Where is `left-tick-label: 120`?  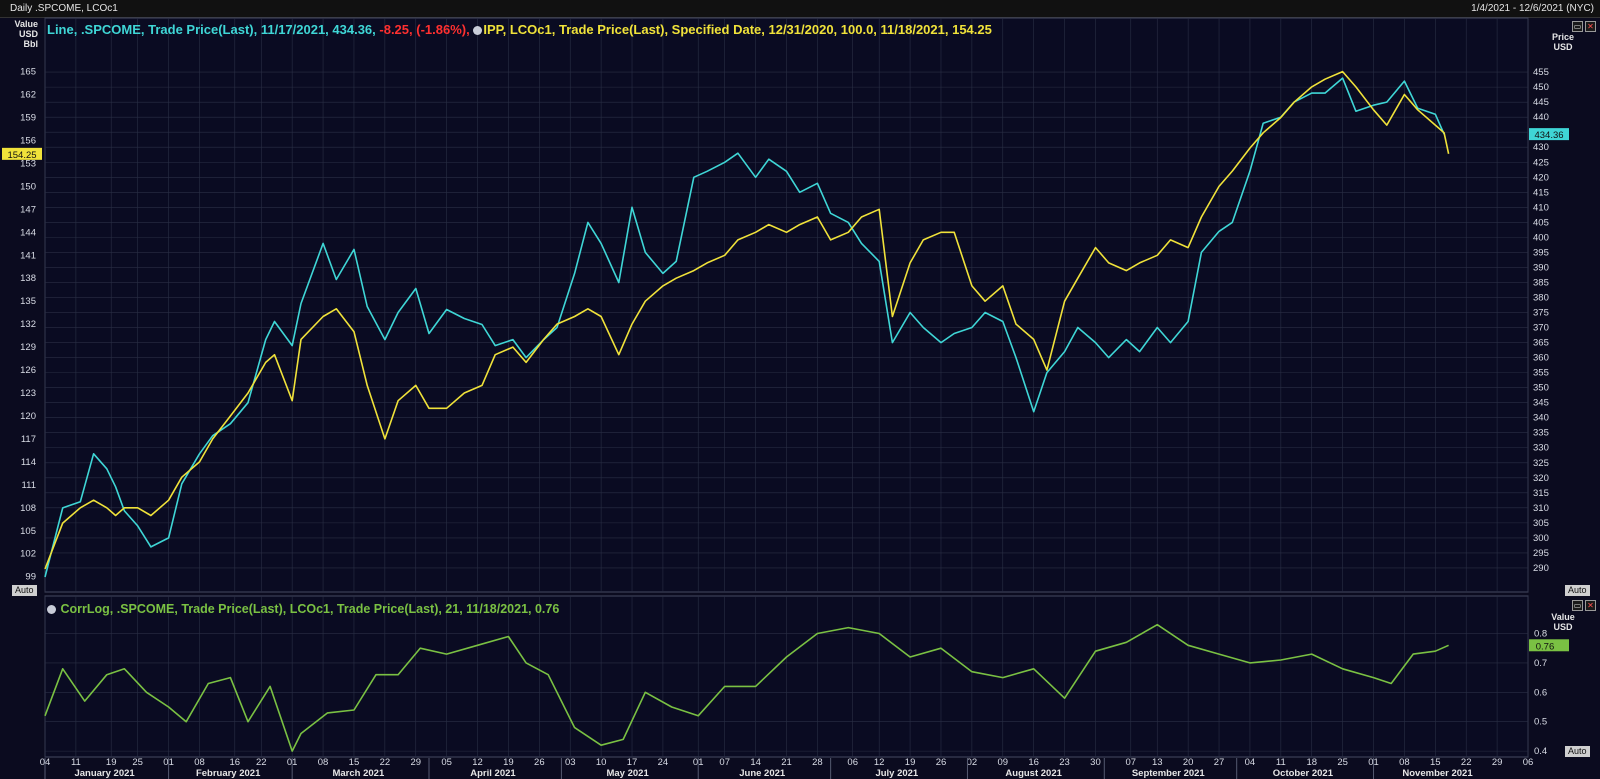 left-tick-label: 120 is located at coordinates (28, 416).